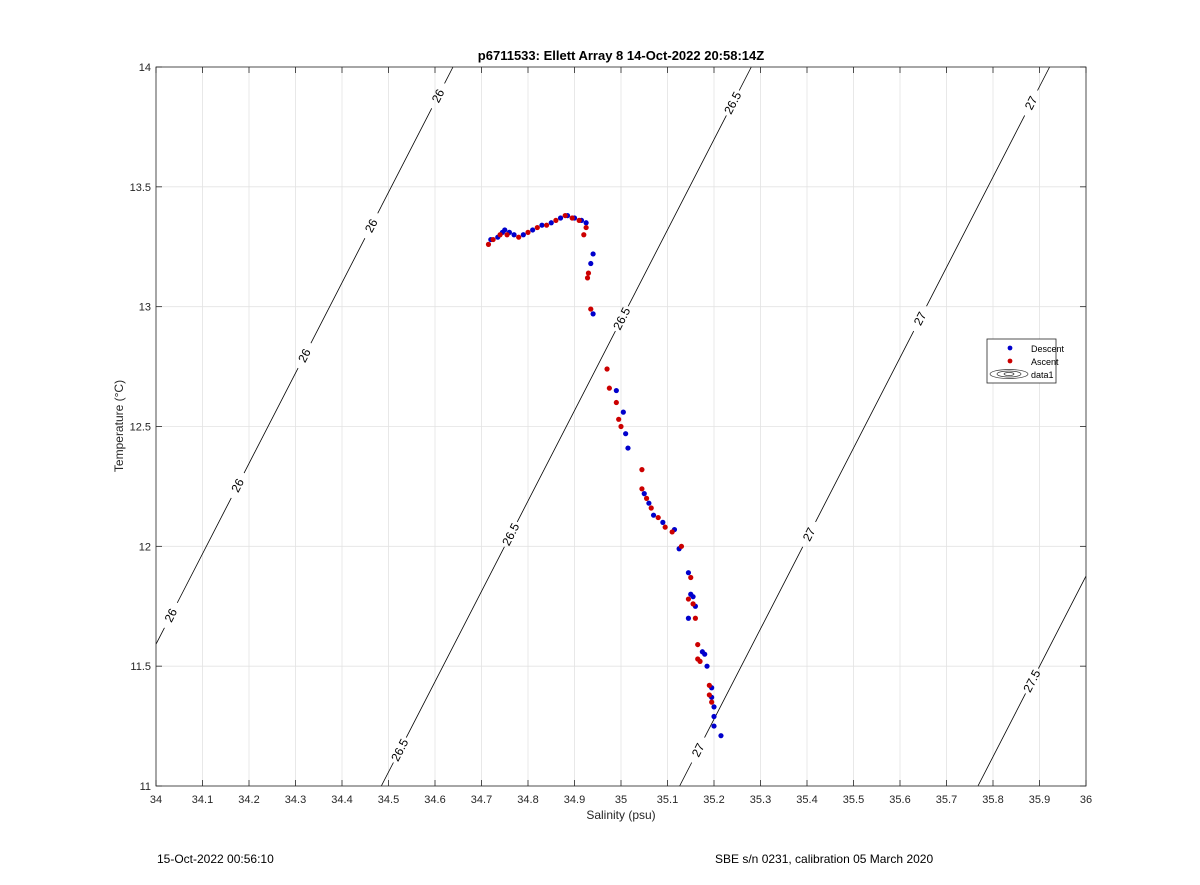  What do you see at coordinates (1009, 374) in the screenshot?
I see `legend-marker-data1` at bounding box center [1009, 374].